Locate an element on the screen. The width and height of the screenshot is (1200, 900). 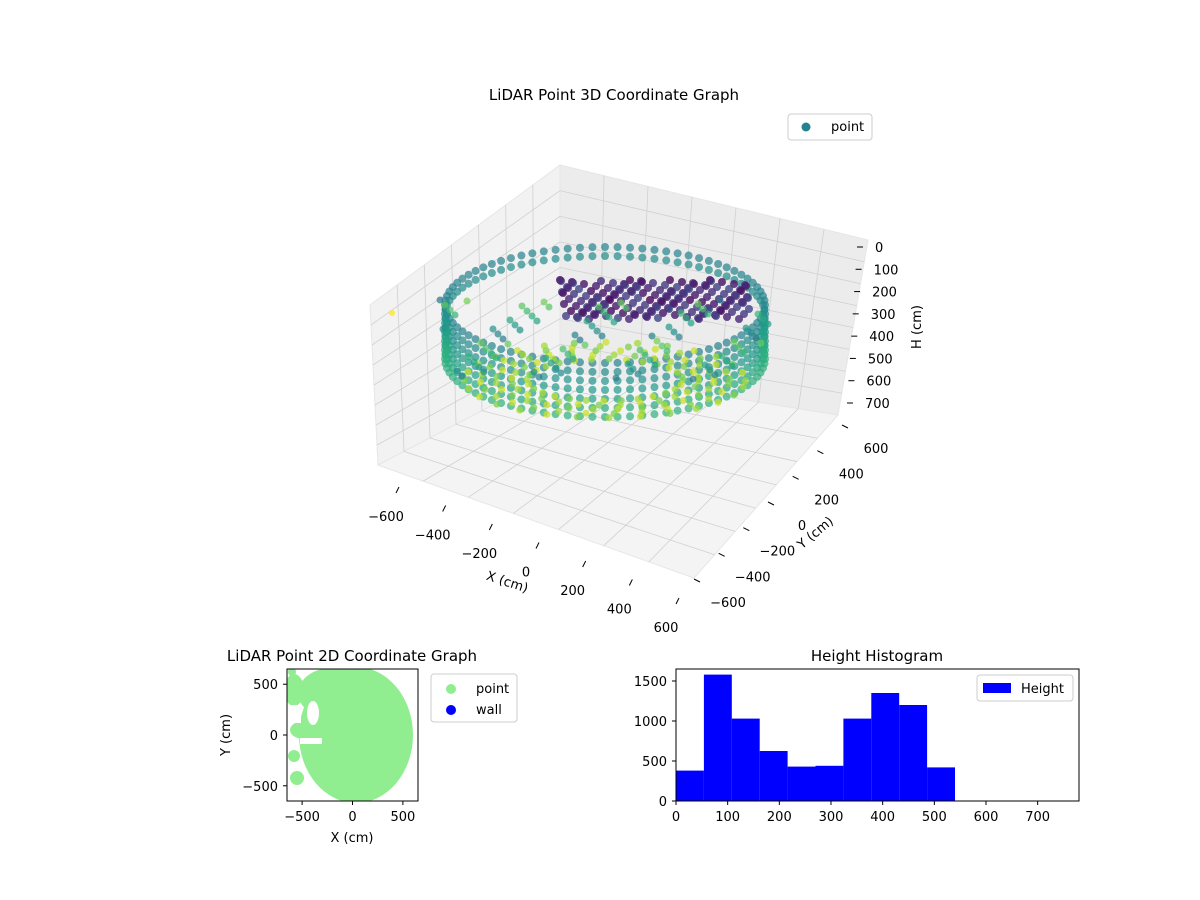
points-2d is located at coordinates (350, 735).